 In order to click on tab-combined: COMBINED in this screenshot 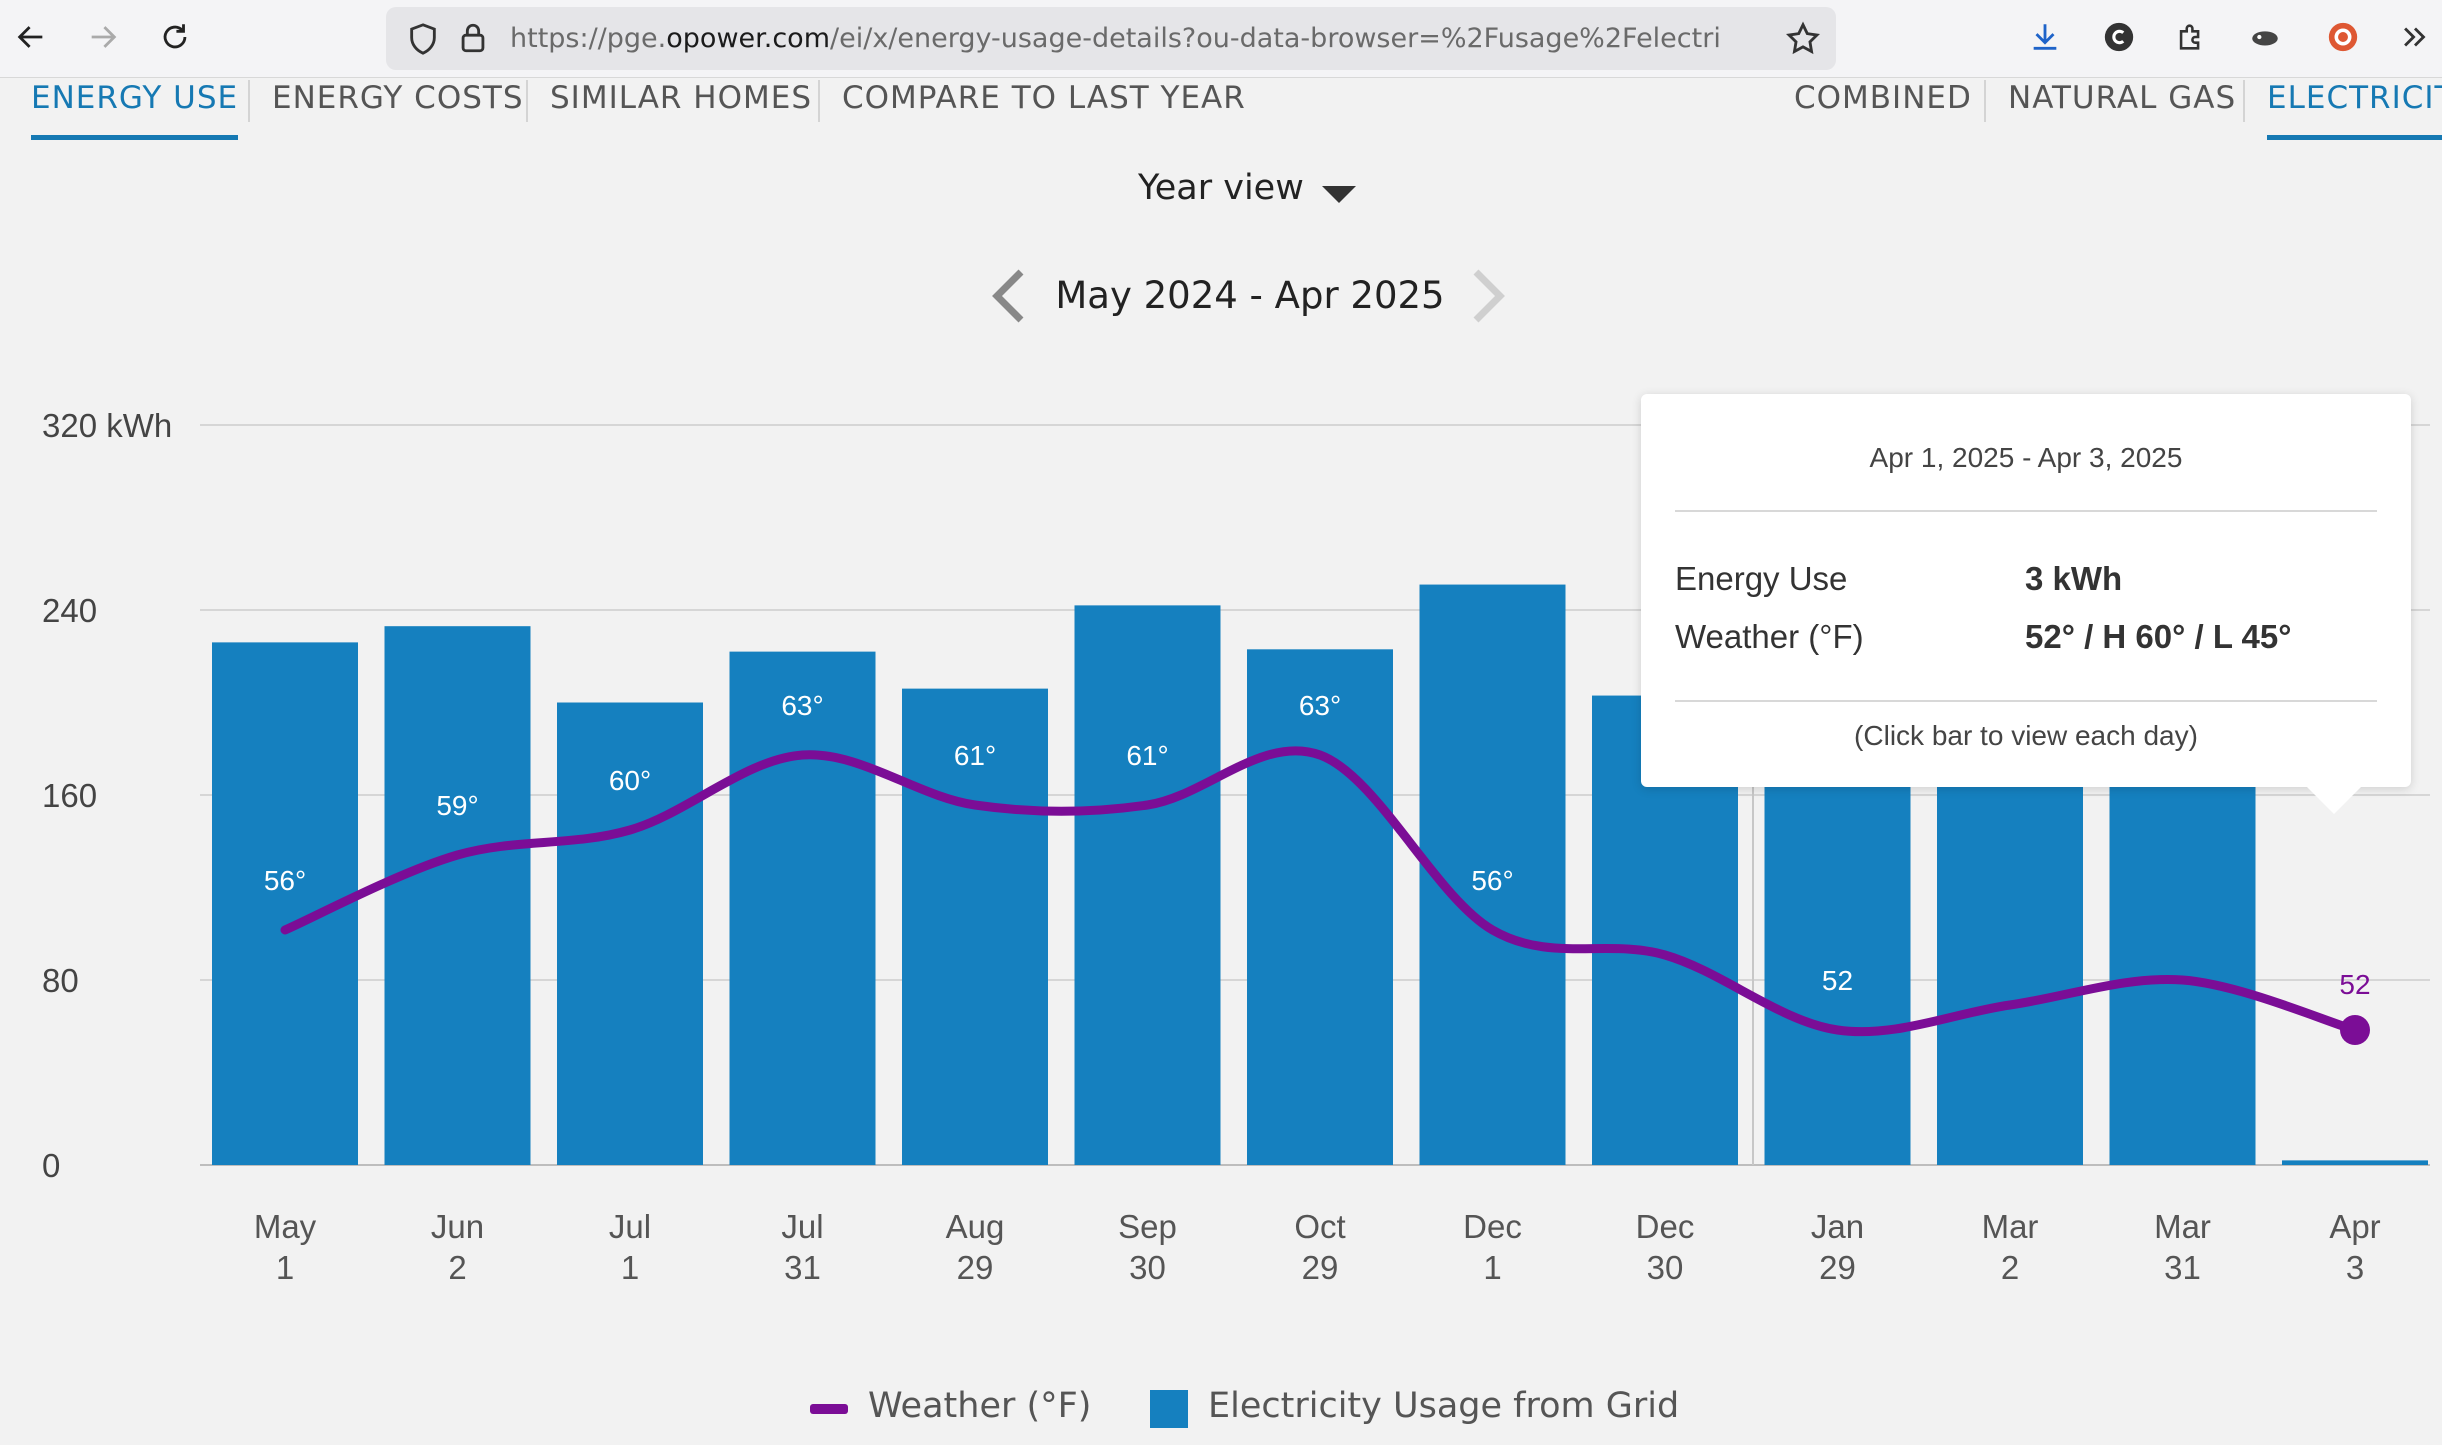, I will do `click(1883, 98)`.